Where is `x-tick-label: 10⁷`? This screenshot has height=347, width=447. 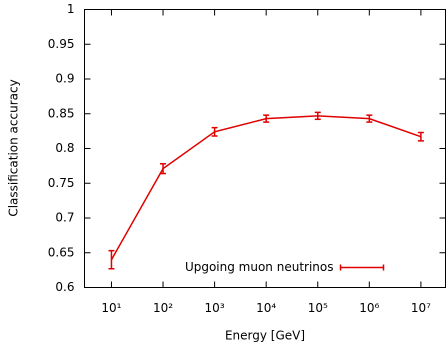 x-tick-label: 10⁷ is located at coordinates (421, 308).